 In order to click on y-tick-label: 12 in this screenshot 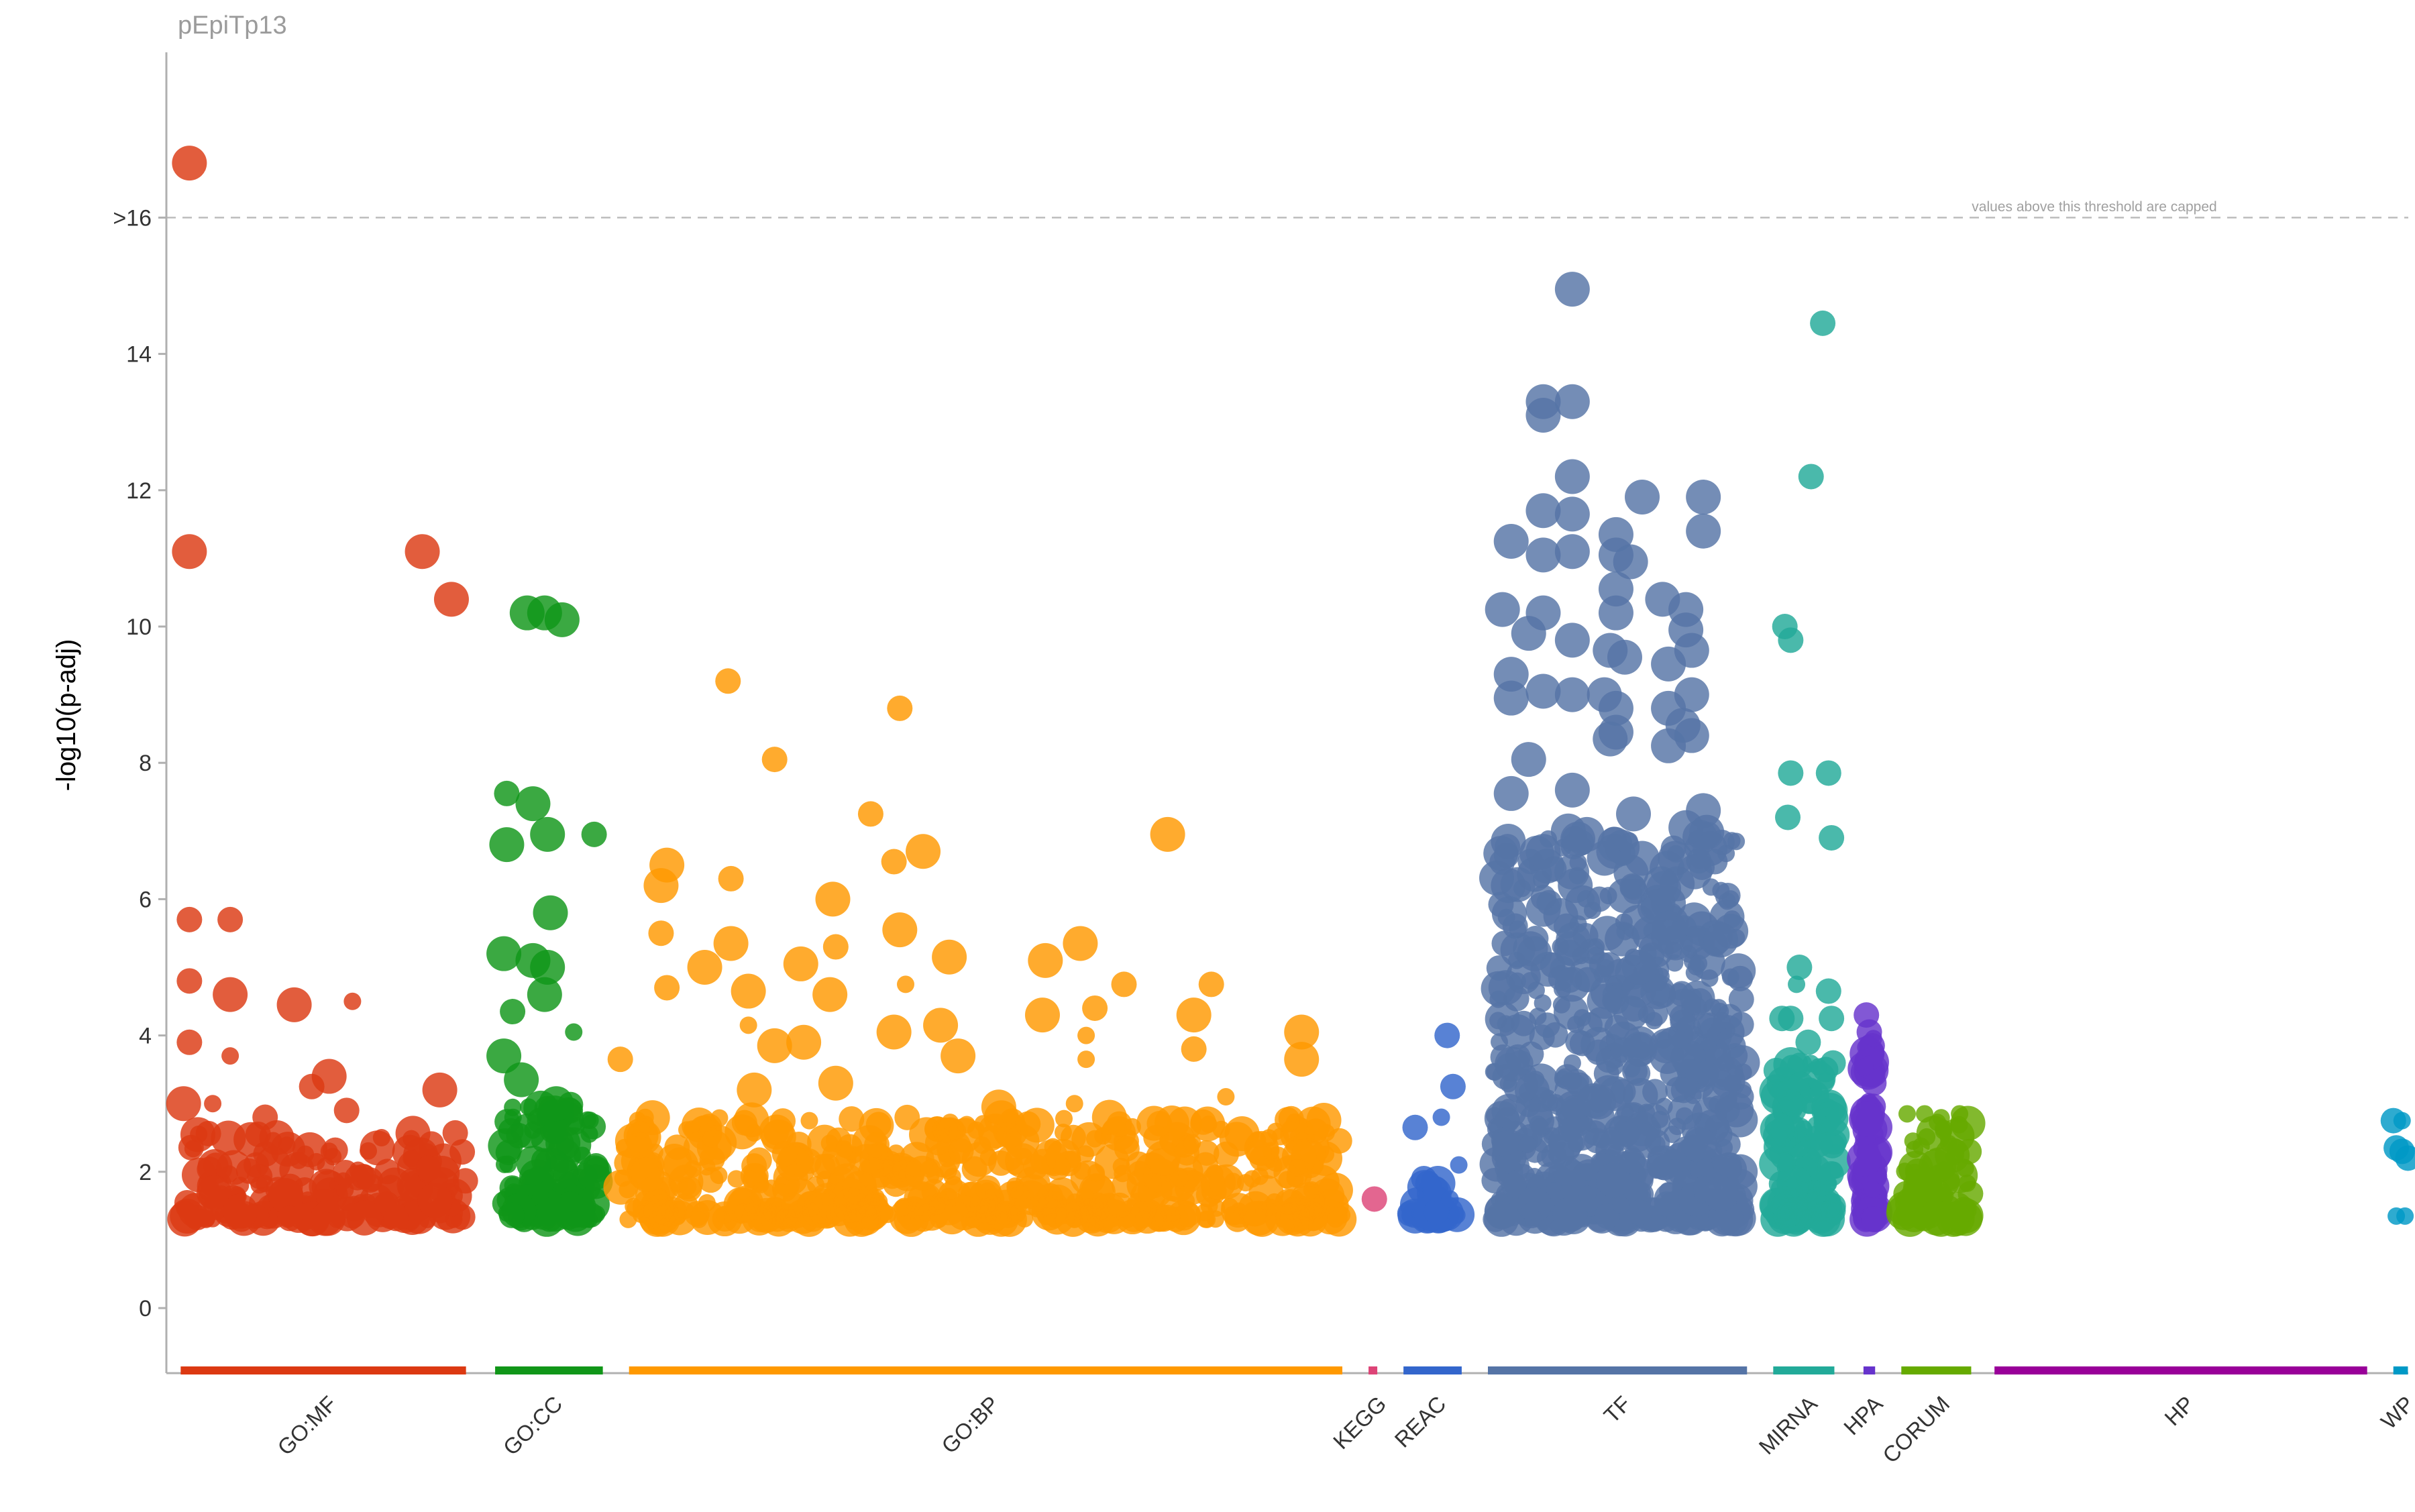, I will do `click(139, 491)`.